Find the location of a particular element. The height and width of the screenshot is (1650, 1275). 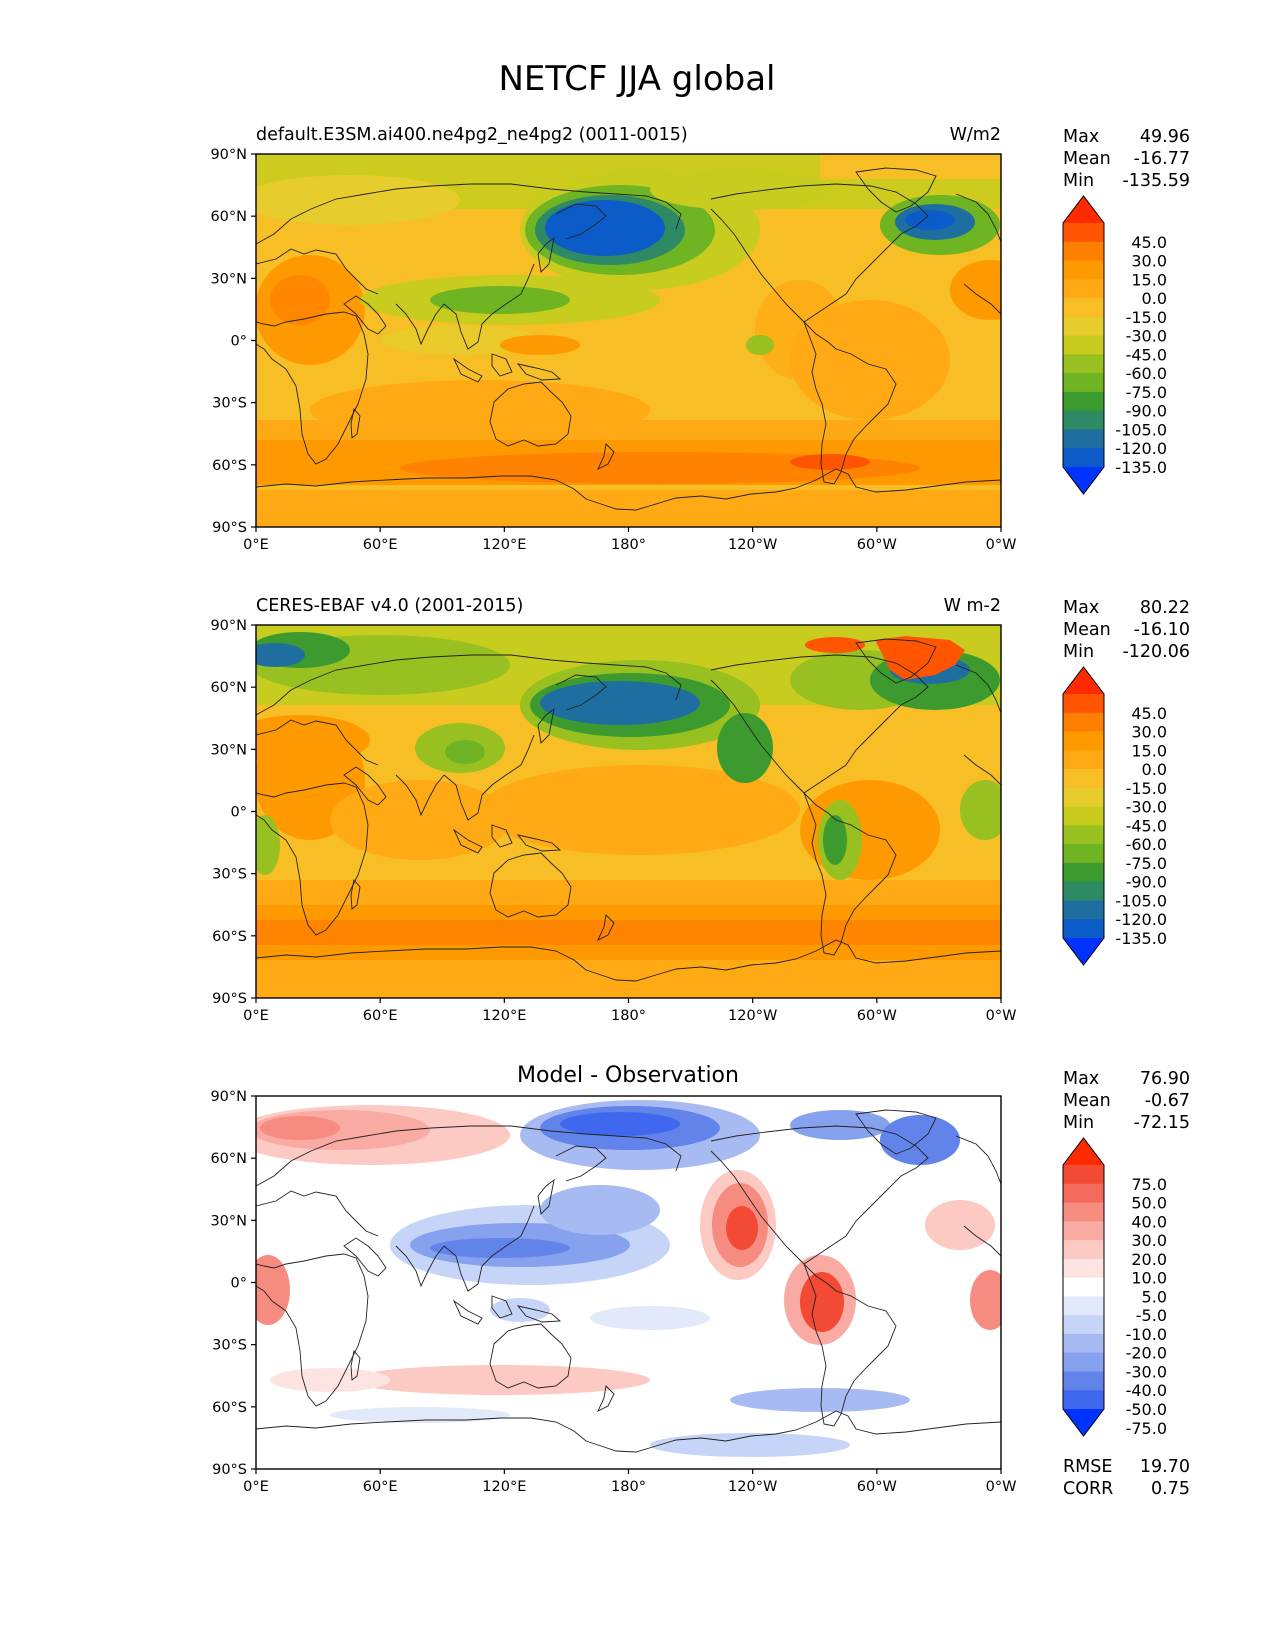

panel-observation-map is located at coordinates (628, 811).